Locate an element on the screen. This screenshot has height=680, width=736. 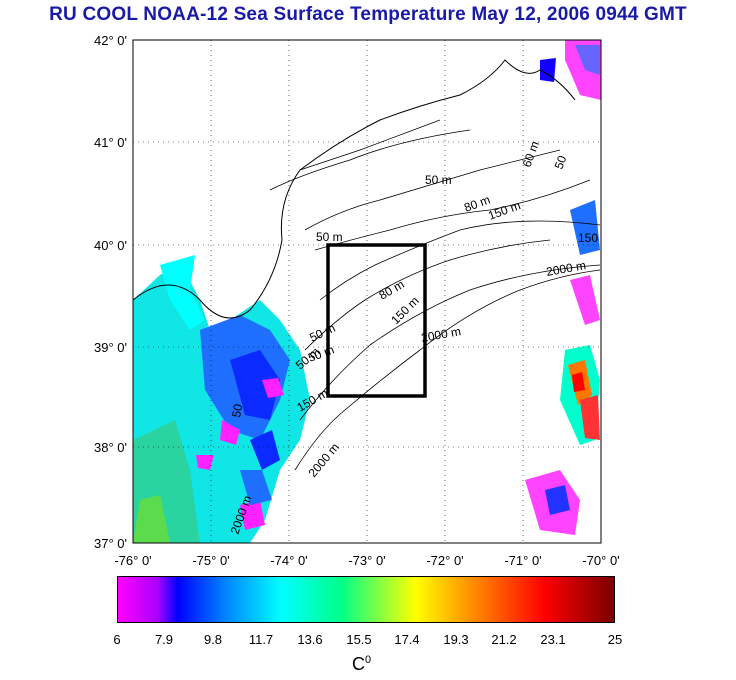
colorbar-tick: 19.3 is located at coordinates (456, 639).